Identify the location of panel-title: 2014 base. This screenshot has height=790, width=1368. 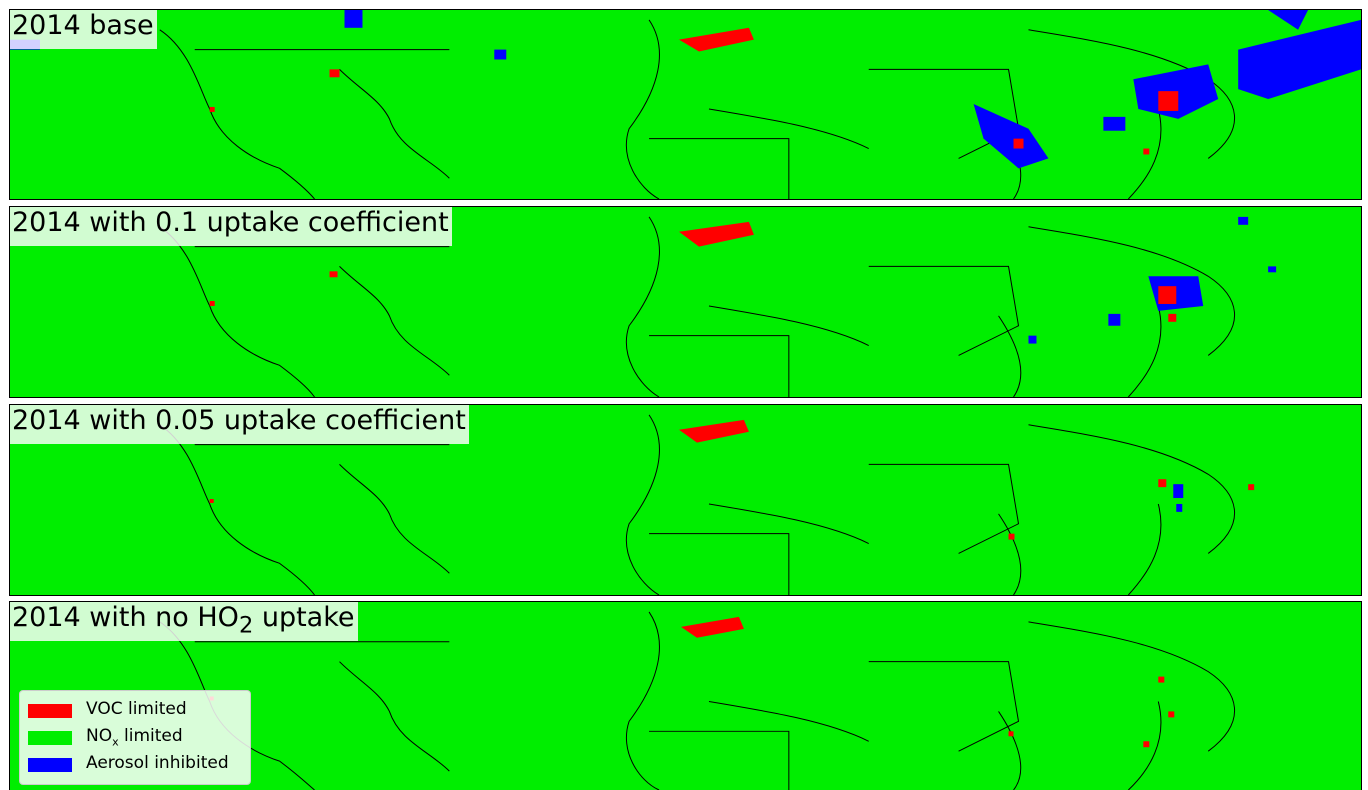
(83, 30).